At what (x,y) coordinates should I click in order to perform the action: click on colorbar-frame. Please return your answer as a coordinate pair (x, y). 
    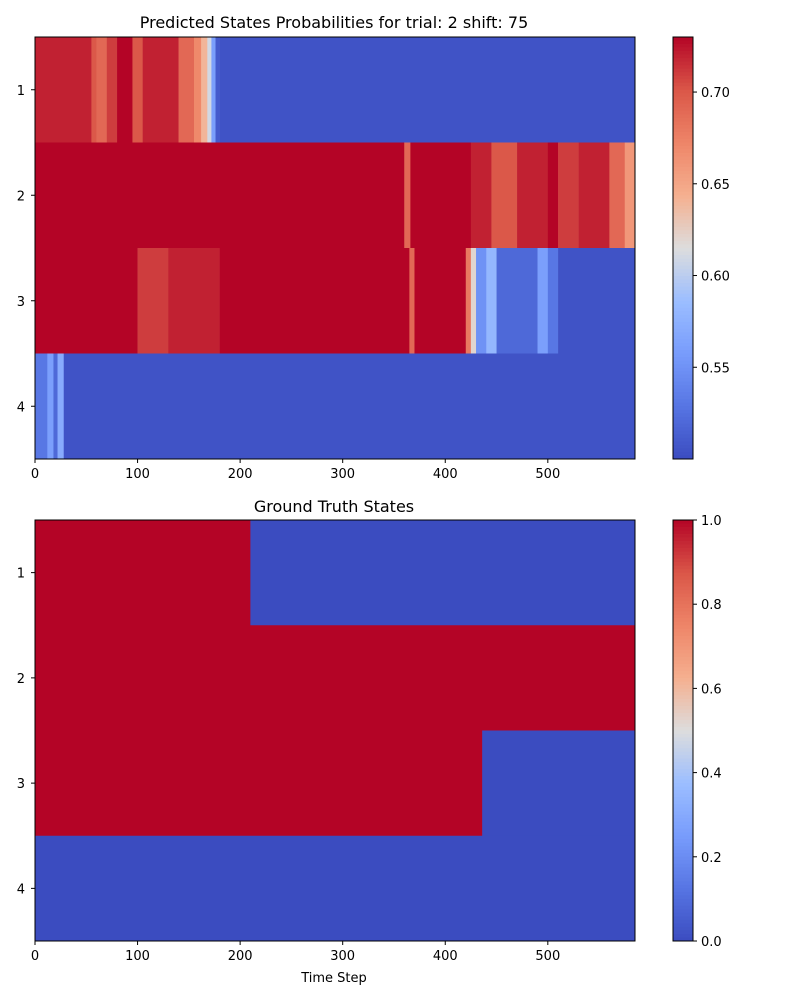
    Looking at the image, I should click on (683, 730).